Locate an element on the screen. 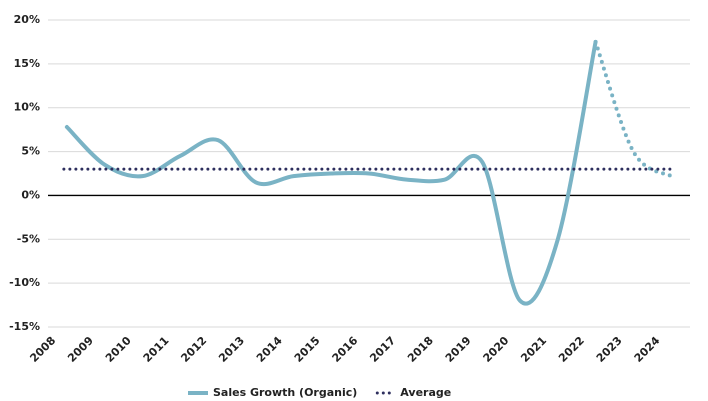 The width and height of the screenshot is (708, 401). x-tick-label: 2012 is located at coordinates (193, 349).